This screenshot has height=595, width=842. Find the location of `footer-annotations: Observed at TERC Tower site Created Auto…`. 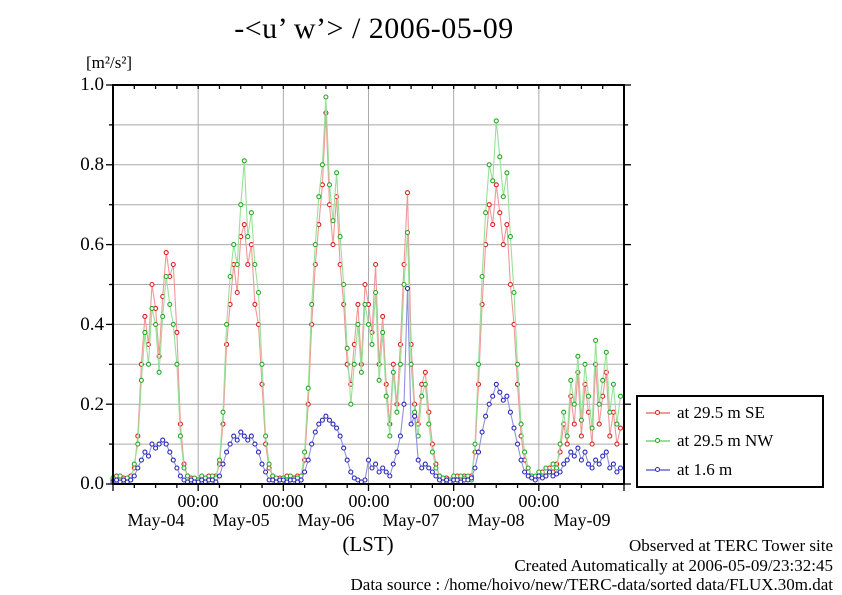

footer-annotations: Observed at TERC Tower site Created Auto… is located at coordinates (592, 565).